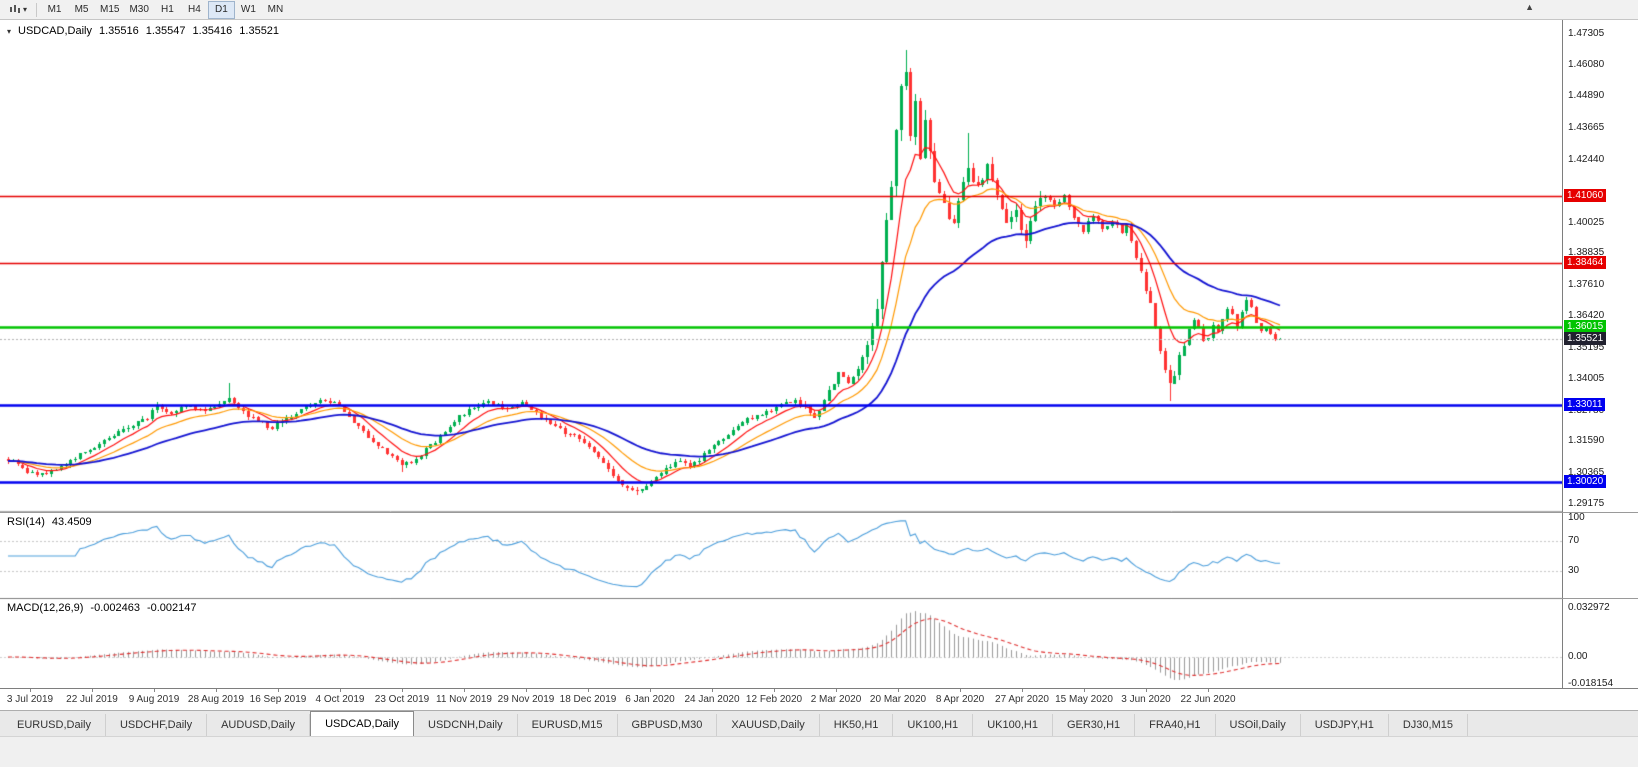  Describe the element at coordinates (768, 725) in the screenshot. I see `chart-tab-xauusd-daily: XAUUSD,Daily` at that location.